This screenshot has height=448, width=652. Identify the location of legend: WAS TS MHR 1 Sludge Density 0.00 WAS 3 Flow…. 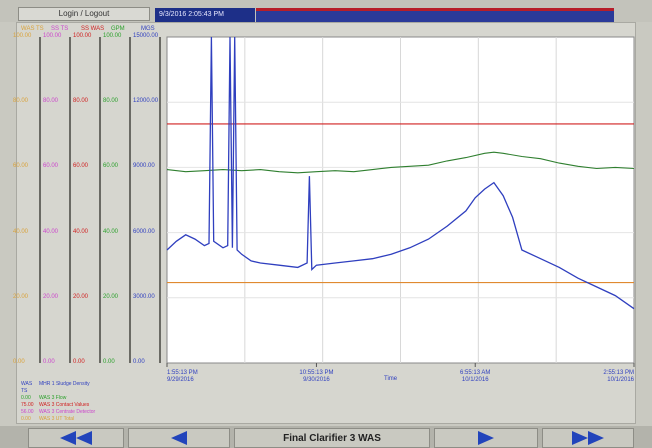
(58, 402).